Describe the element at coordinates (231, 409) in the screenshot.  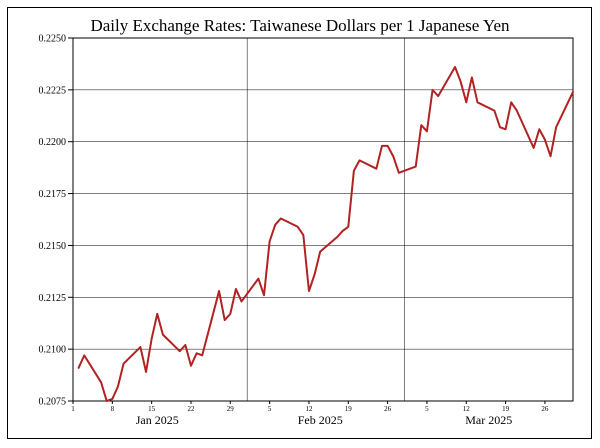
I see `x-tick-label: 29` at that location.